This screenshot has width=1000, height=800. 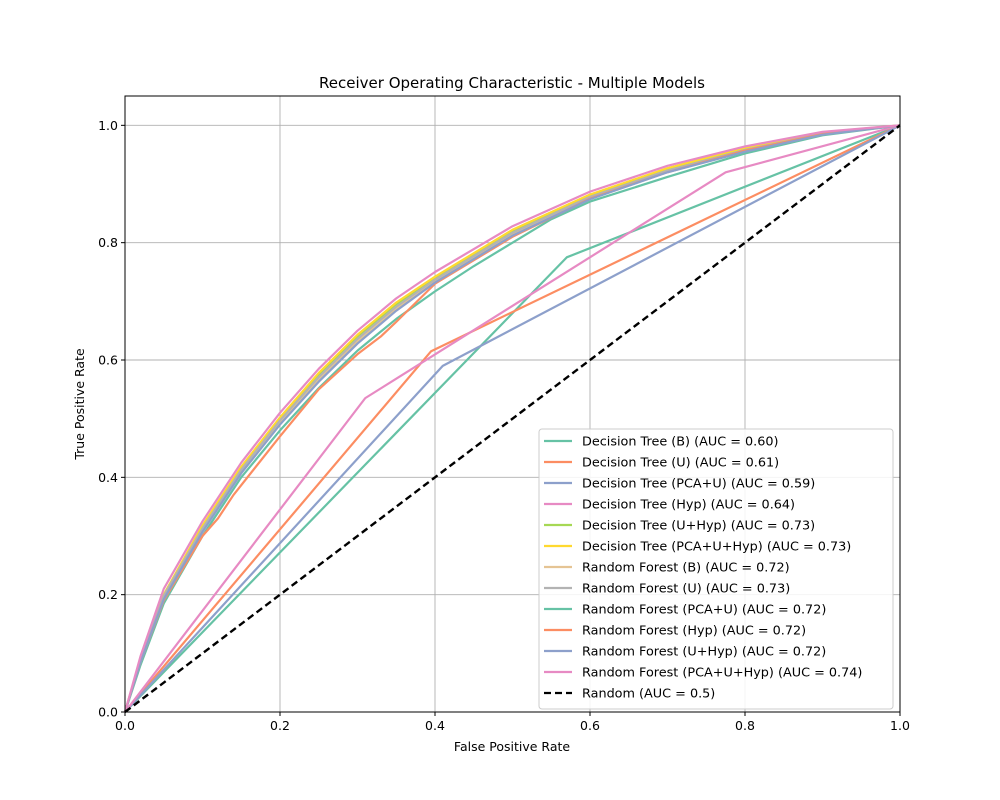 What do you see at coordinates (648, 694) in the screenshot?
I see `legend-entry-label: Random (AUC = 0.5)` at bounding box center [648, 694].